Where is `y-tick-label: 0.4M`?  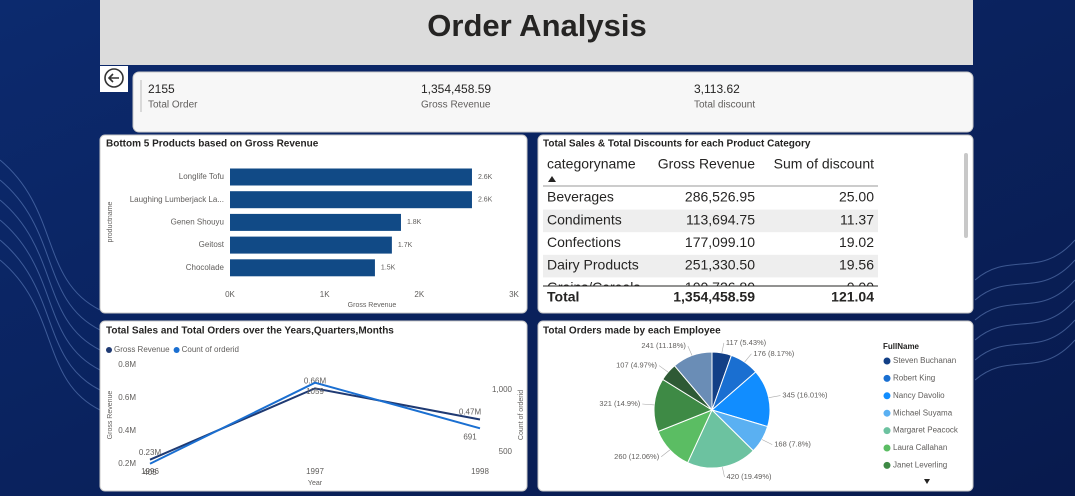 y-tick-label: 0.4M is located at coordinates (127, 430).